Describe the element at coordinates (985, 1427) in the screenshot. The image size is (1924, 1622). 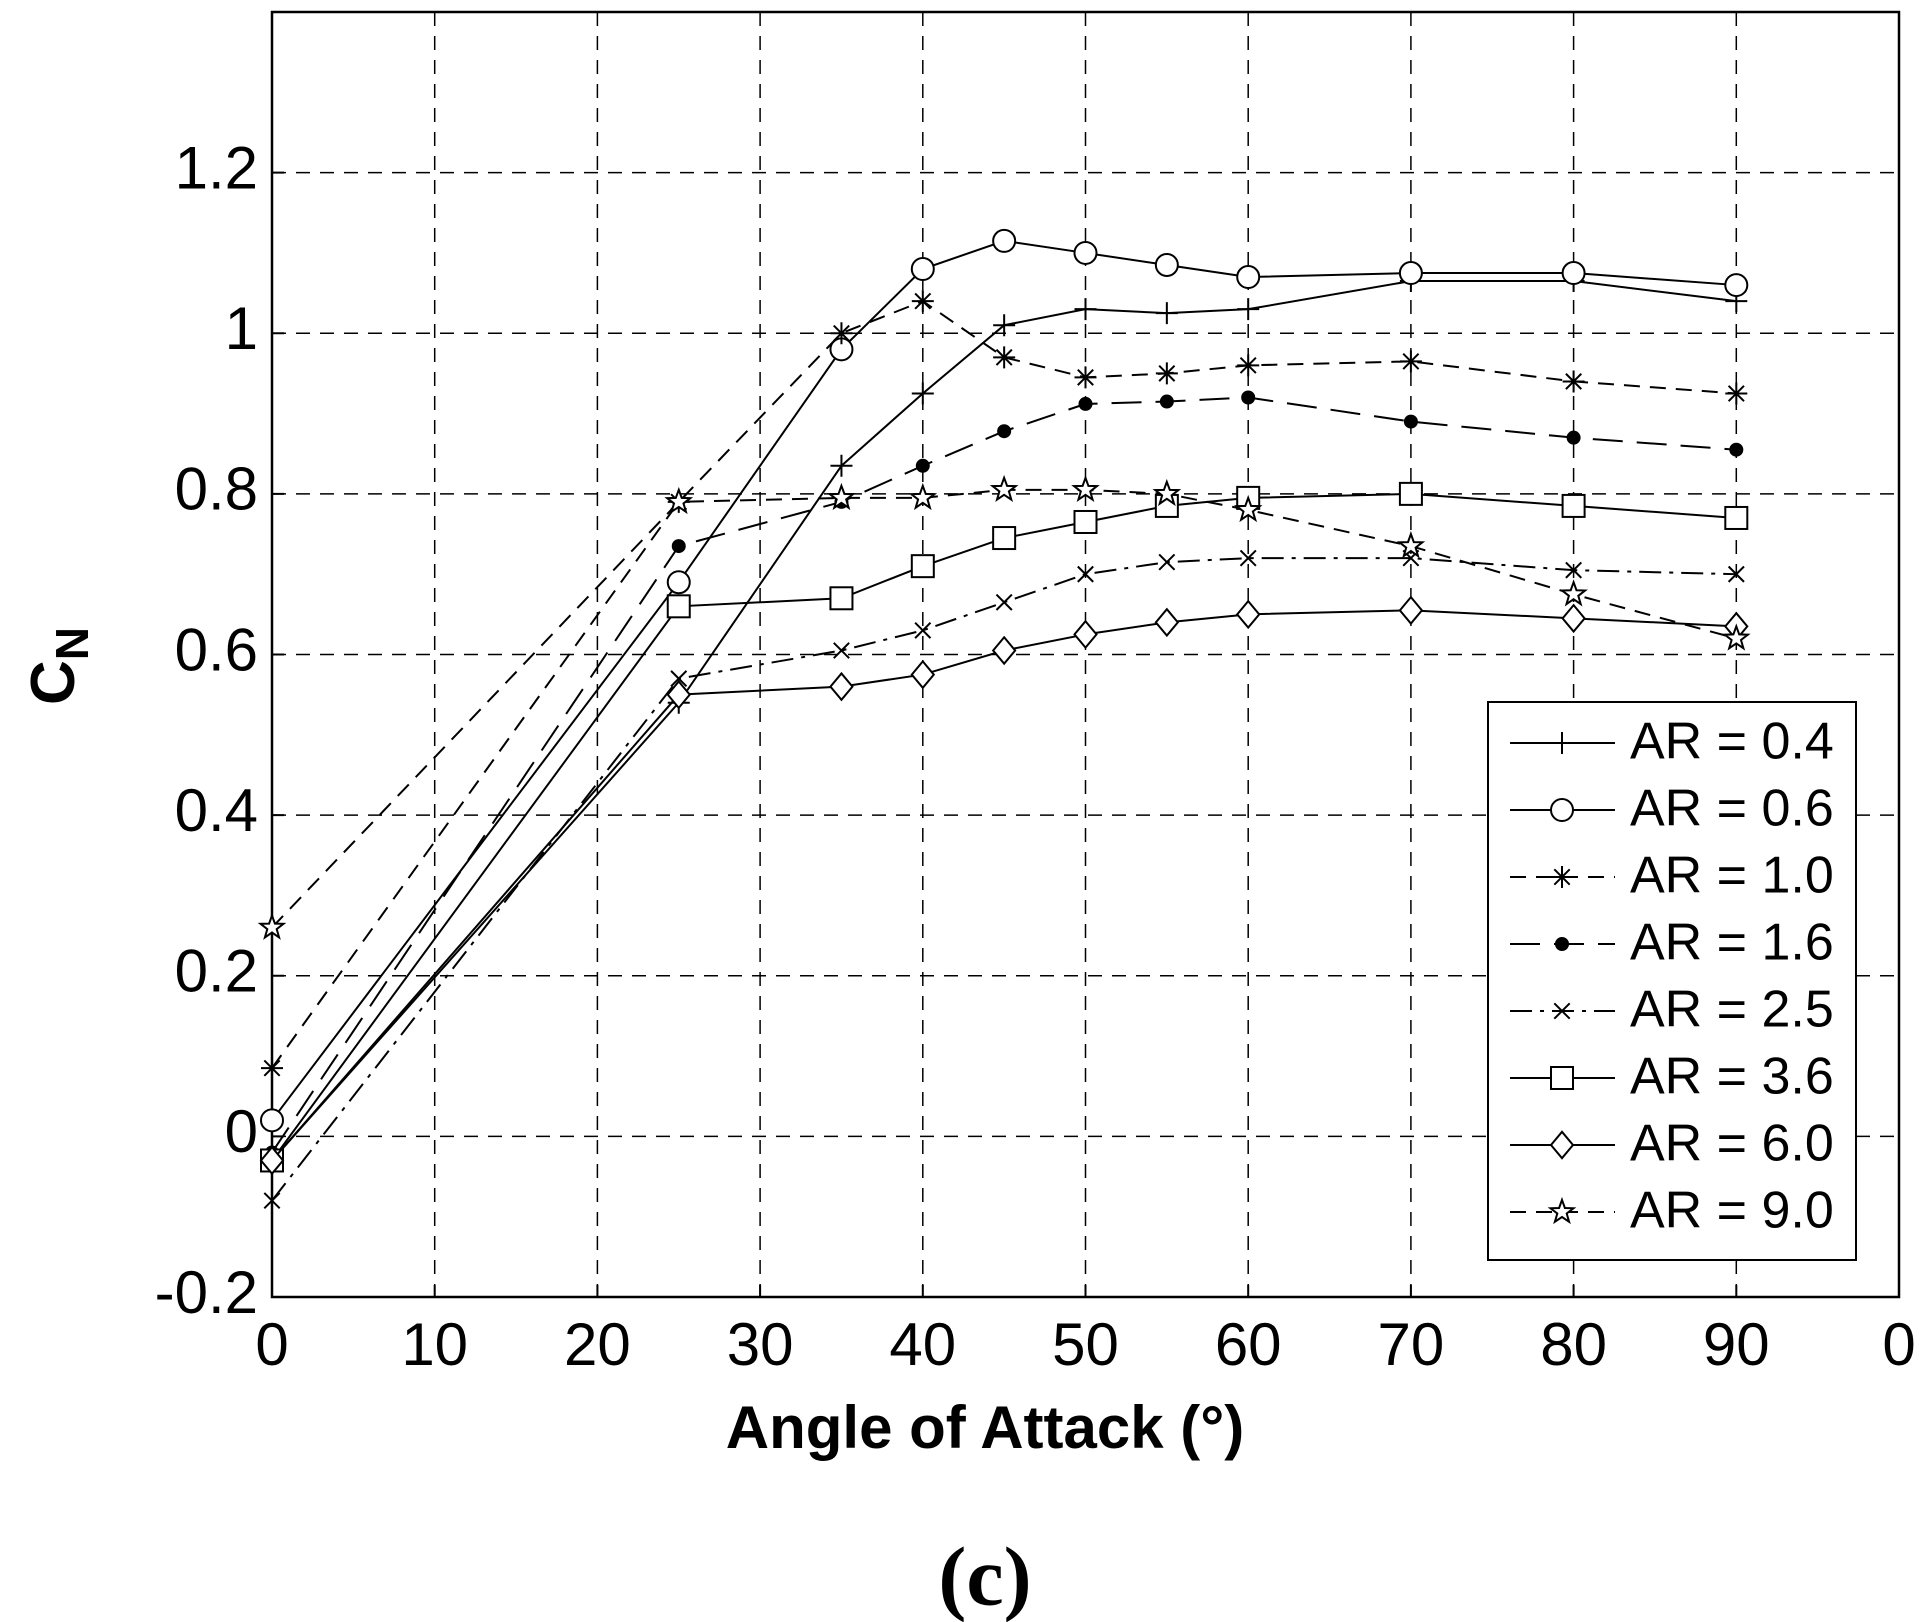
I see `x-axis-label: Angle of Attack (°)` at that location.